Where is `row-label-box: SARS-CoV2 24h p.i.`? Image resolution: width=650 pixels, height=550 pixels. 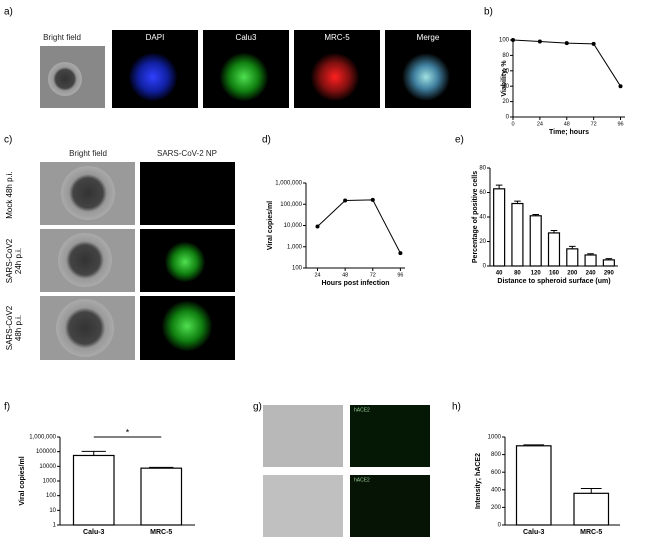 row-label-box: SARS-CoV2 24h p.i. is located at coordinates (14, 261).